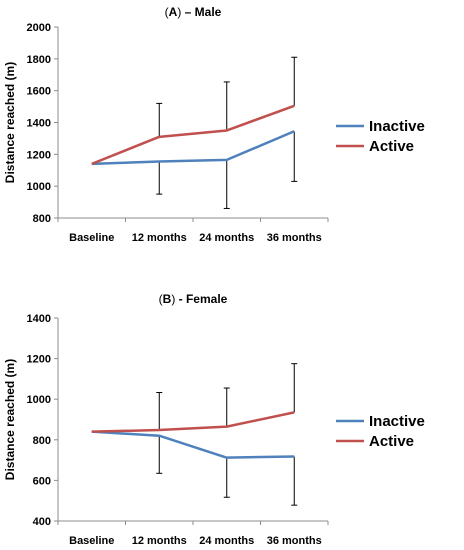 This screenshot has width=464, height=550. What do you see at coordinates (39, 92) in the screenshot?
I see `y-tick-label: 1600` at bounding box center [39, 92].